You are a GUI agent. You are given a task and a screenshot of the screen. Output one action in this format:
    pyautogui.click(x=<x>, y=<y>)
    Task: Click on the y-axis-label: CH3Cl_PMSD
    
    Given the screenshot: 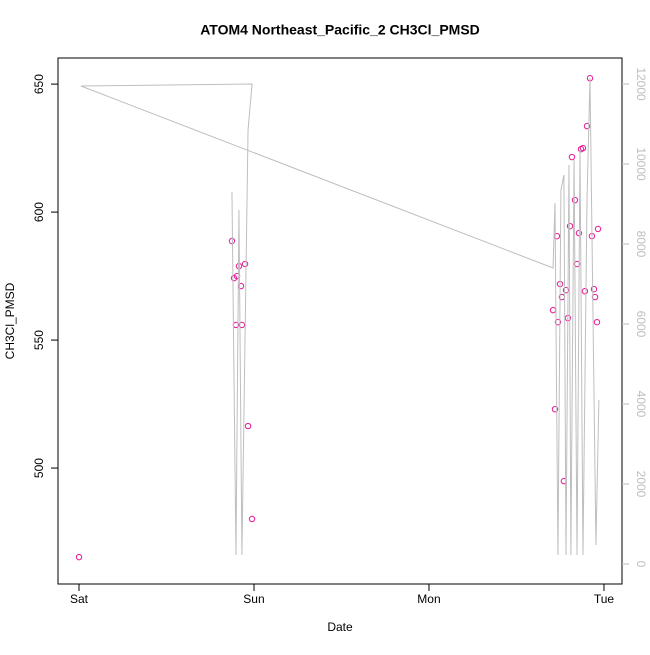 What is the action you would take?
    pyautogui.click(x=10, y=320)
    